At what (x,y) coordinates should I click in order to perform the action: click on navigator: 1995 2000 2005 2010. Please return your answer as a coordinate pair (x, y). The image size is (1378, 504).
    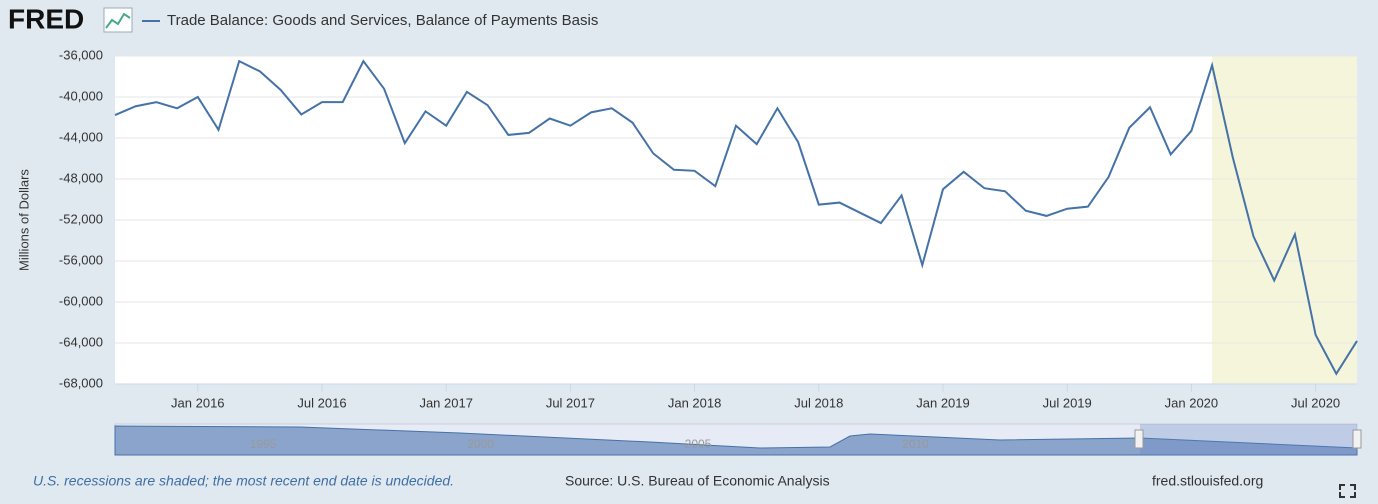
    Looking at the image, I should click on (738, 439).